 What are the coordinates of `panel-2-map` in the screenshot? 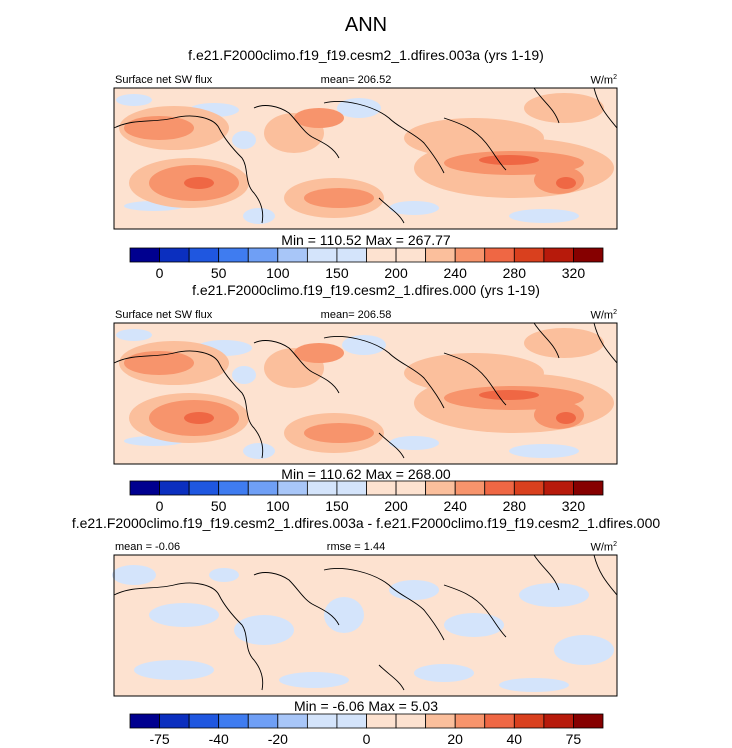 It's located at (365, 393).